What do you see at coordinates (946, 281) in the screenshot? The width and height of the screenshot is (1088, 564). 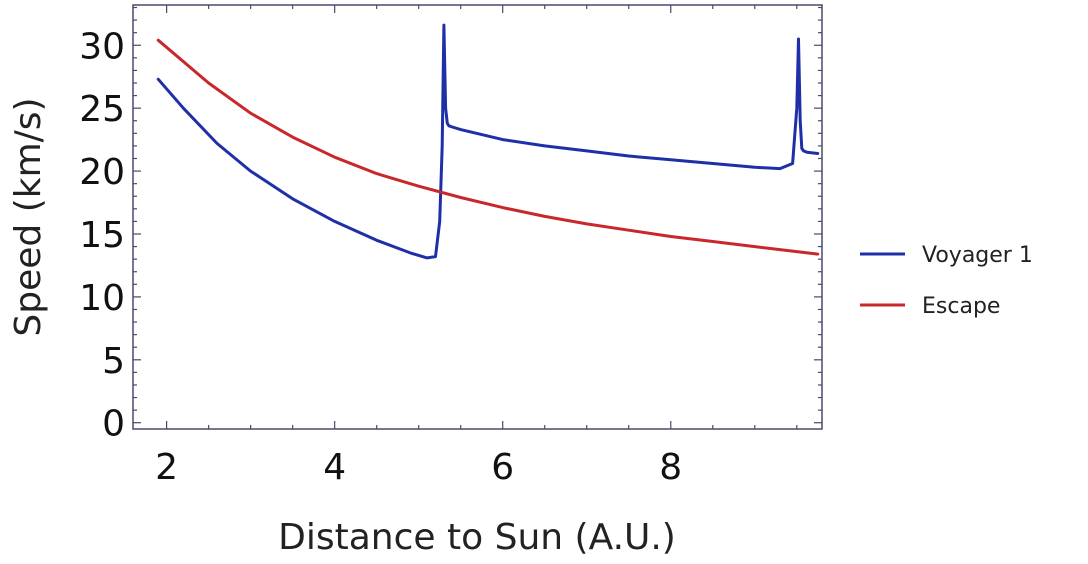 I see `legend: Voyager 1 Escape` at bounding box center [946, 281].